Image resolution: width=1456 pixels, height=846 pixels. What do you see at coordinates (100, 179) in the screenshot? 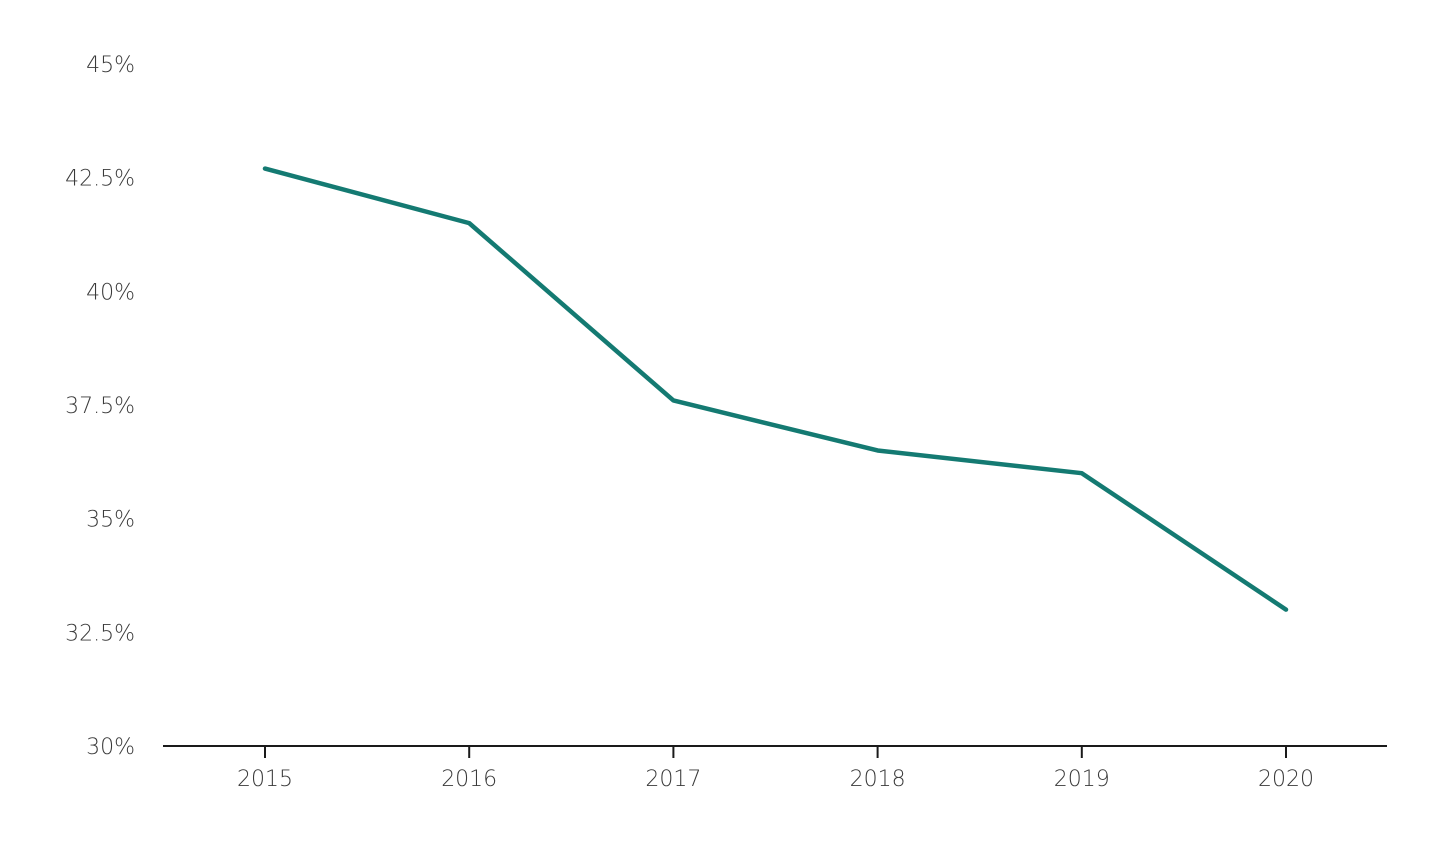
I see `y-tick-label: 42.5%` at bounding box center [100, 179].